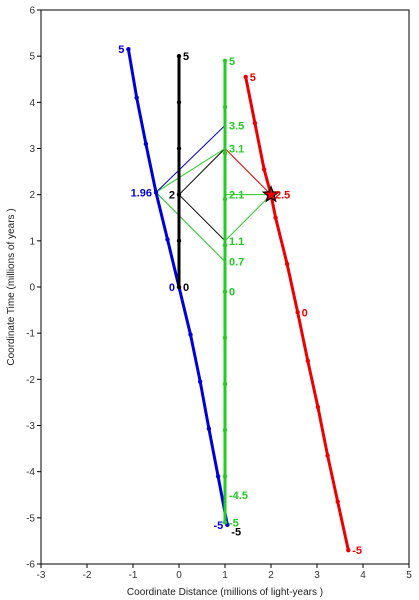 Image resolution: width=419 pixels, height=600 pixels. I want to click on data-label: 3.1, so click(236, 150).